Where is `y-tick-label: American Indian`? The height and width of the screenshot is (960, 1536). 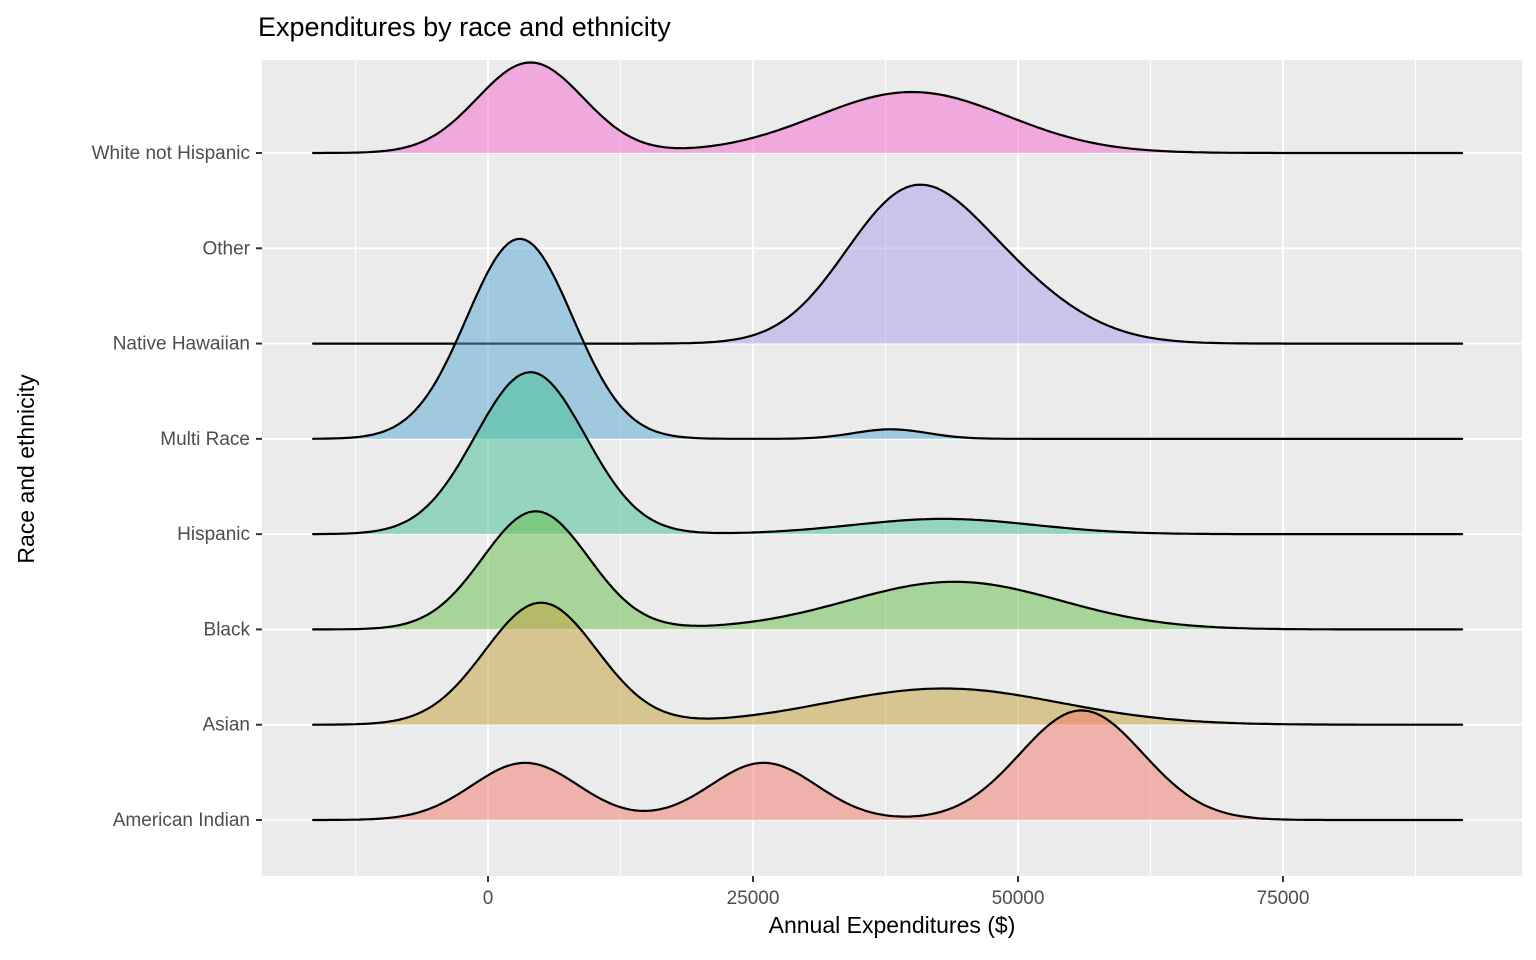 y-tick-label: American Indian is located at coordinates (181, 820).